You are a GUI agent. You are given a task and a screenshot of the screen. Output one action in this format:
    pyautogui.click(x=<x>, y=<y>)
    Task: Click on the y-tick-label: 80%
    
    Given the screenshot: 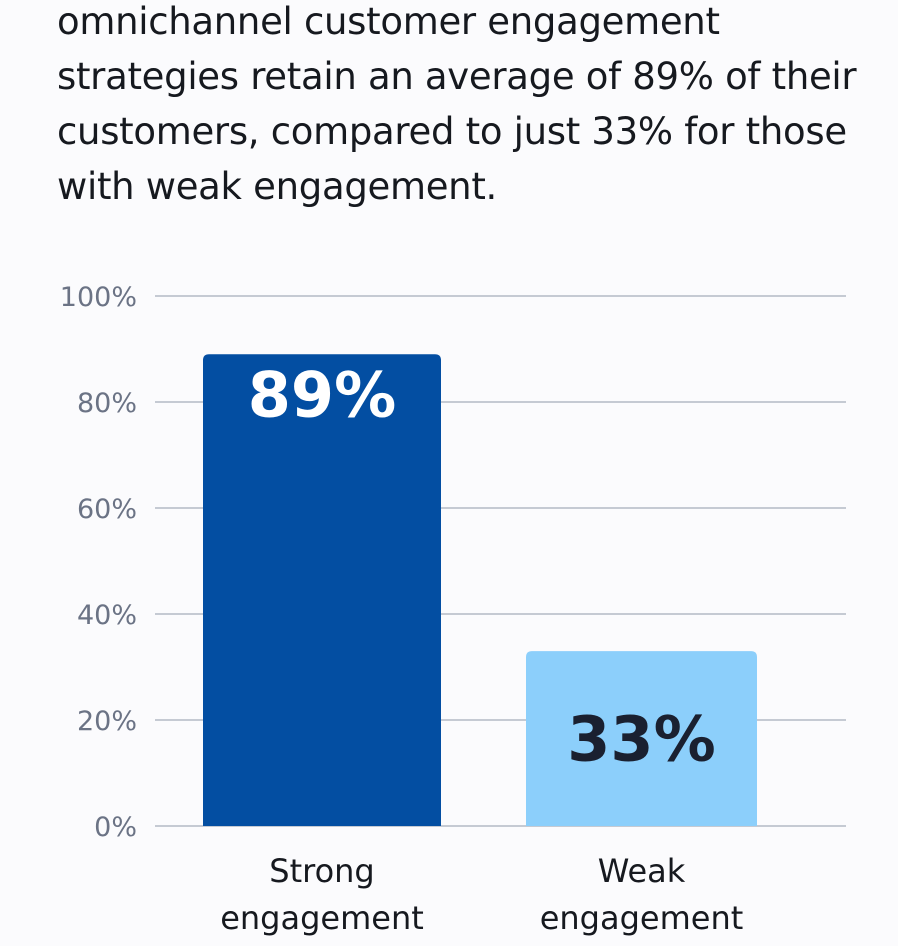 What is the action you would take?
    pyautogui.click(x=107, y=403)
    